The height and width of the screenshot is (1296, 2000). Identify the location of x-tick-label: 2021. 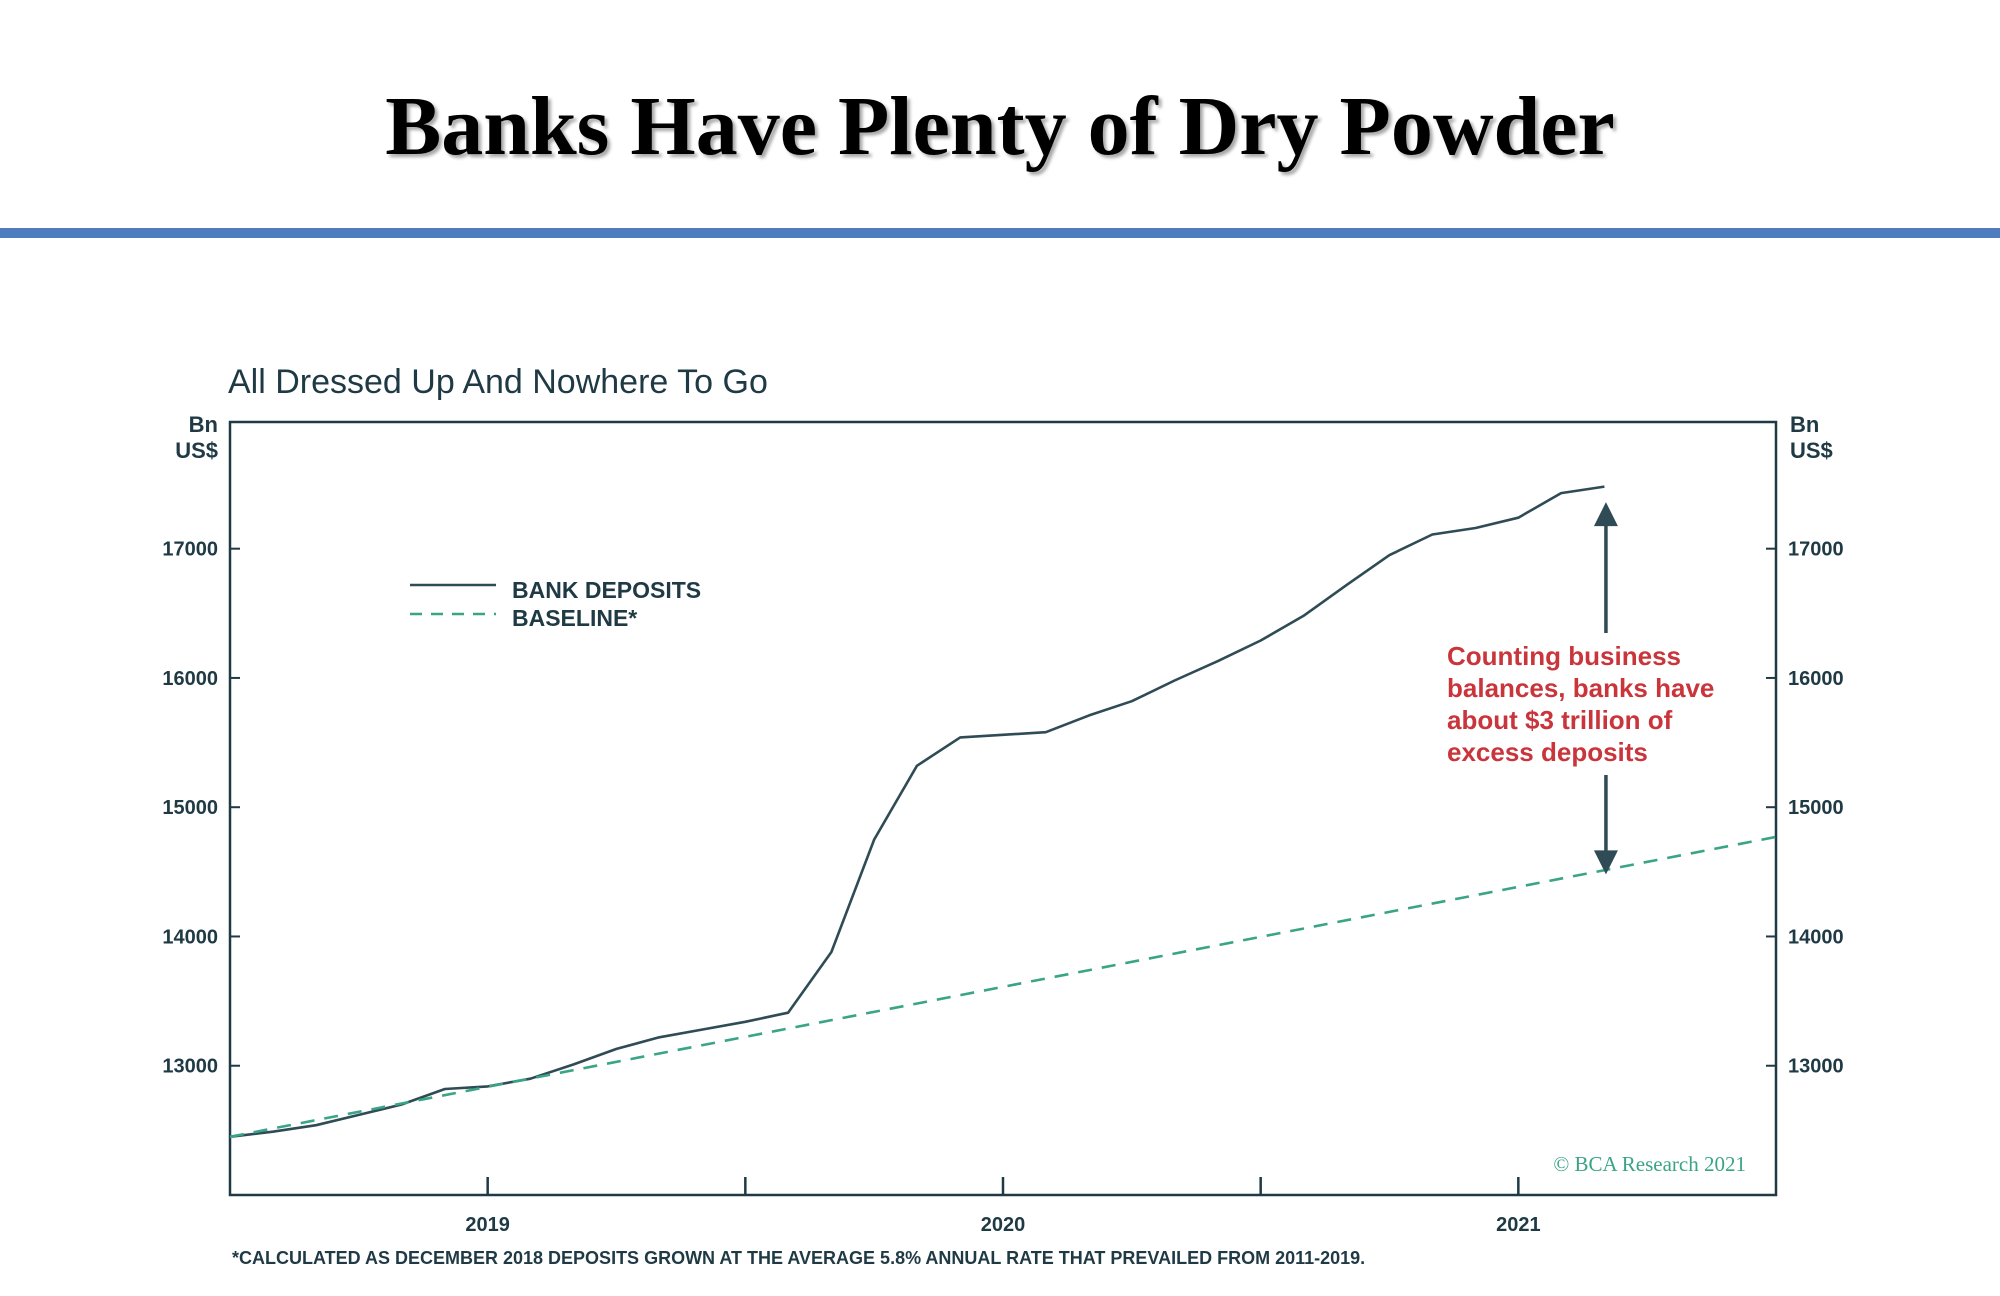
(1518, 1225).